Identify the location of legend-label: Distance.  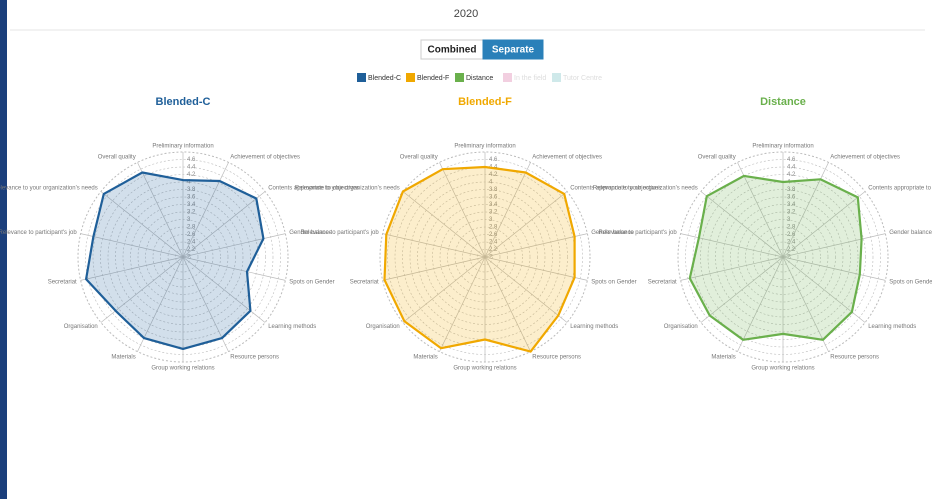
(479, 78).